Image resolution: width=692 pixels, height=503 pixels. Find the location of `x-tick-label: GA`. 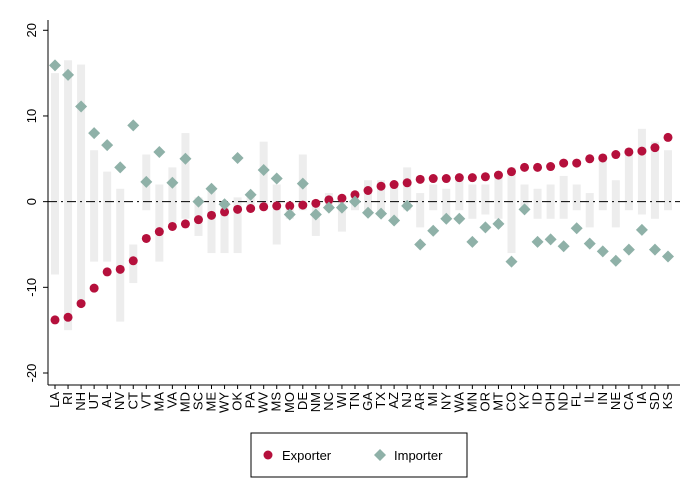

x-tick-label: GA is located at coordinates (367, 401).